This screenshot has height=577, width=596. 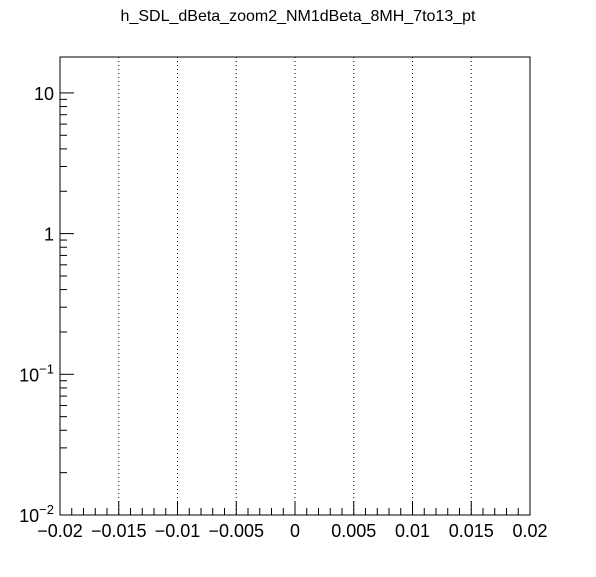 I want to click on chart-title: h_SDL_dBeta_zoom2_NM1dBeta_8MH_7to13_pt, so click(x=298, y=16).